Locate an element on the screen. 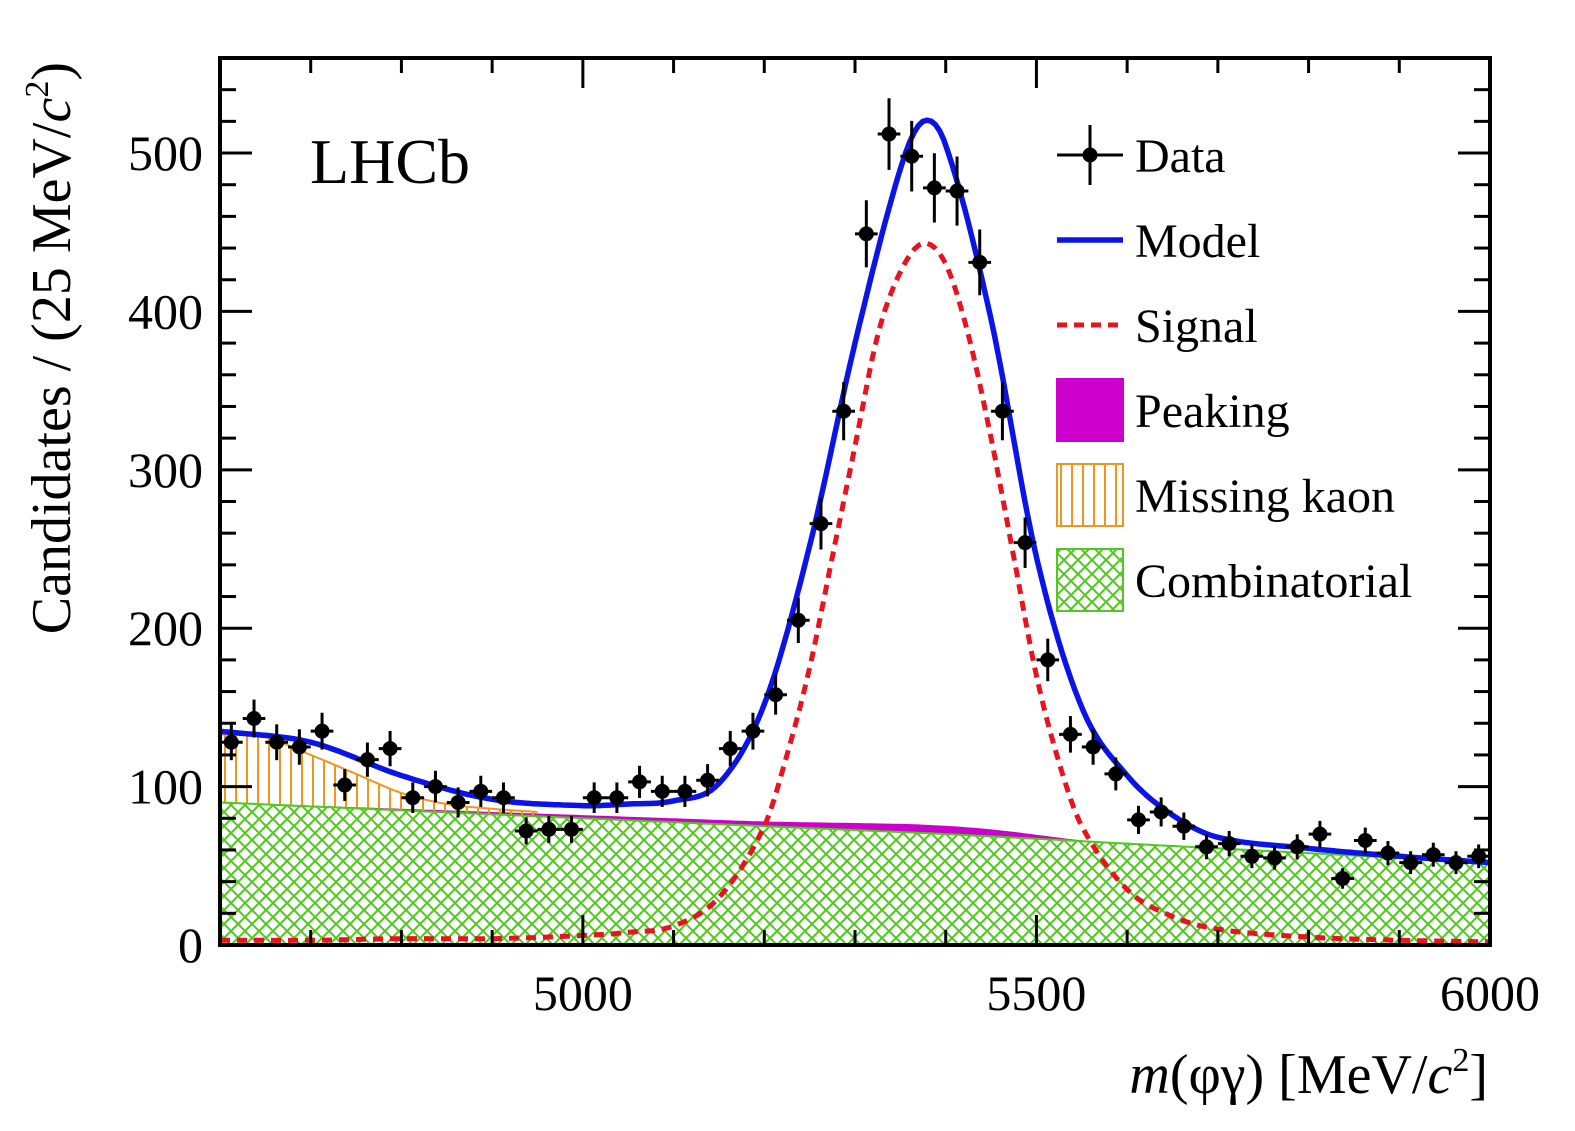  y-tick-label: 100 is located at coordinates (165, 787).